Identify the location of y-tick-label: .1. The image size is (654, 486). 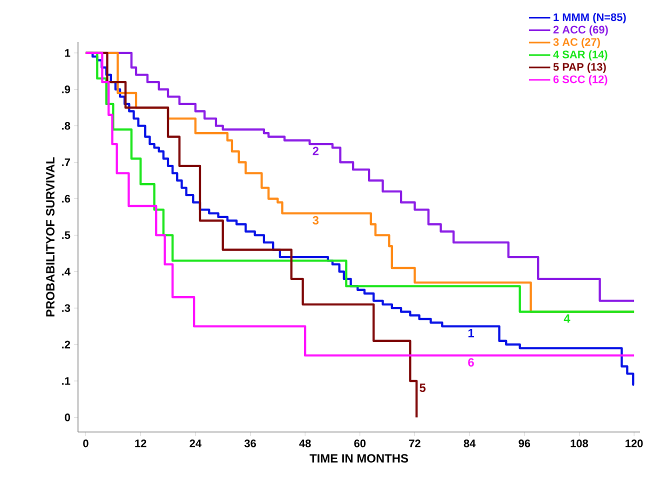
(66, 381).